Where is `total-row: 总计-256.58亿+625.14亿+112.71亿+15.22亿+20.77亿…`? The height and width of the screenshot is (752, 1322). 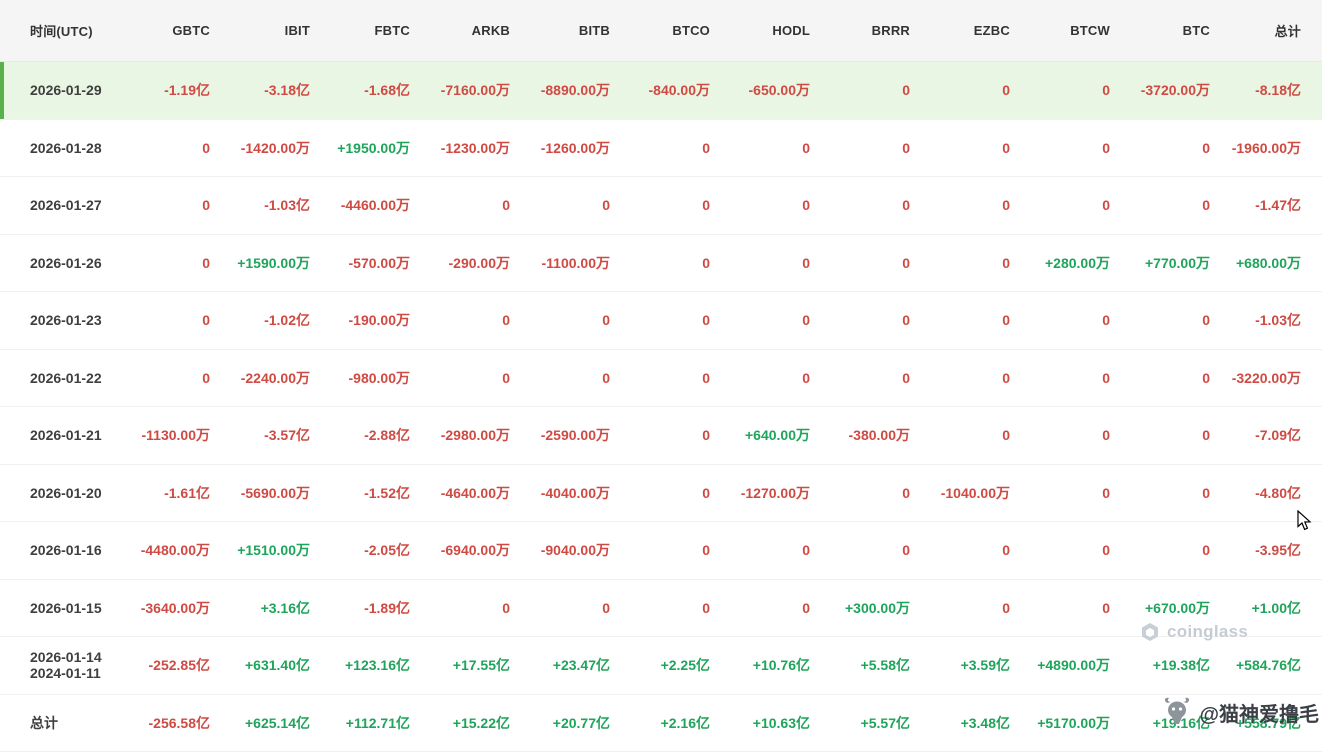 total-row: 总计-256.58亿+625.14亿+112.71亿+15.22亿+20.77亿… is located at coordinates (661, 723).